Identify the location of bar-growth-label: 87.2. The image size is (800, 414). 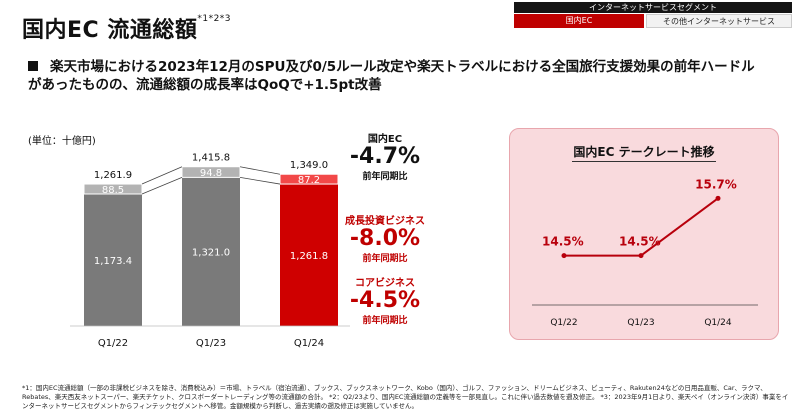
(309, 180).